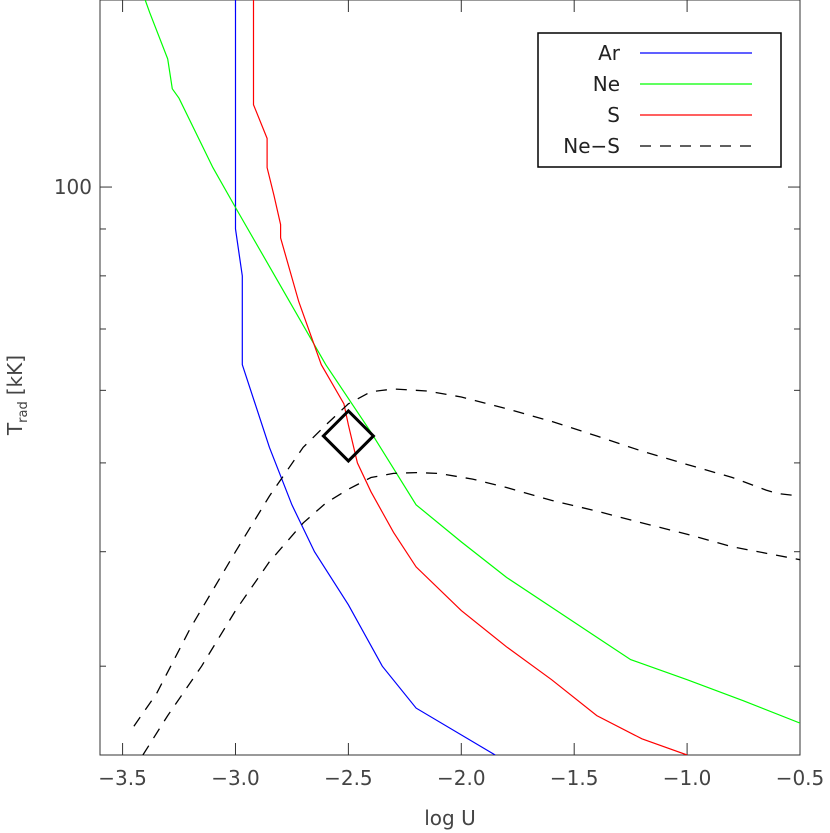  Describe the element at coordinates (461, 778) in the screenshot. I see `x-tick-label: −2.0` at that location.